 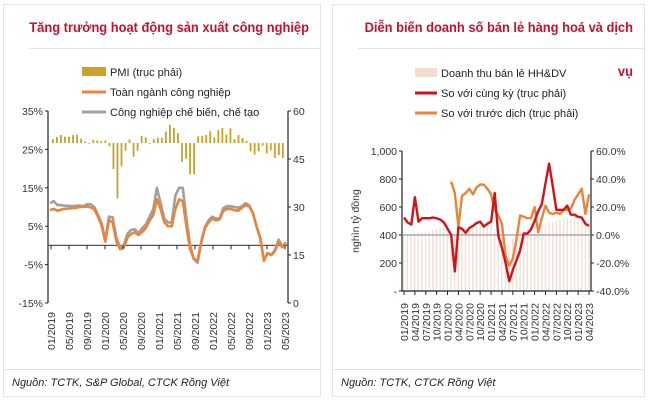 I want to click on x-axis-tick-label: 07/2022, so click(x=557, y=322).